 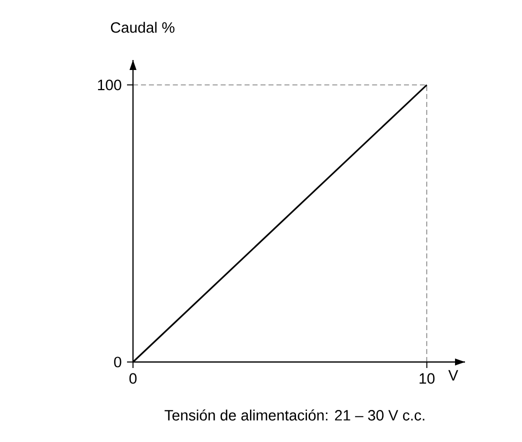 What do you see at coordinates (453, 375) in the screenshot?
I see `x-axis-title: V` at bounding box center [453, 375].